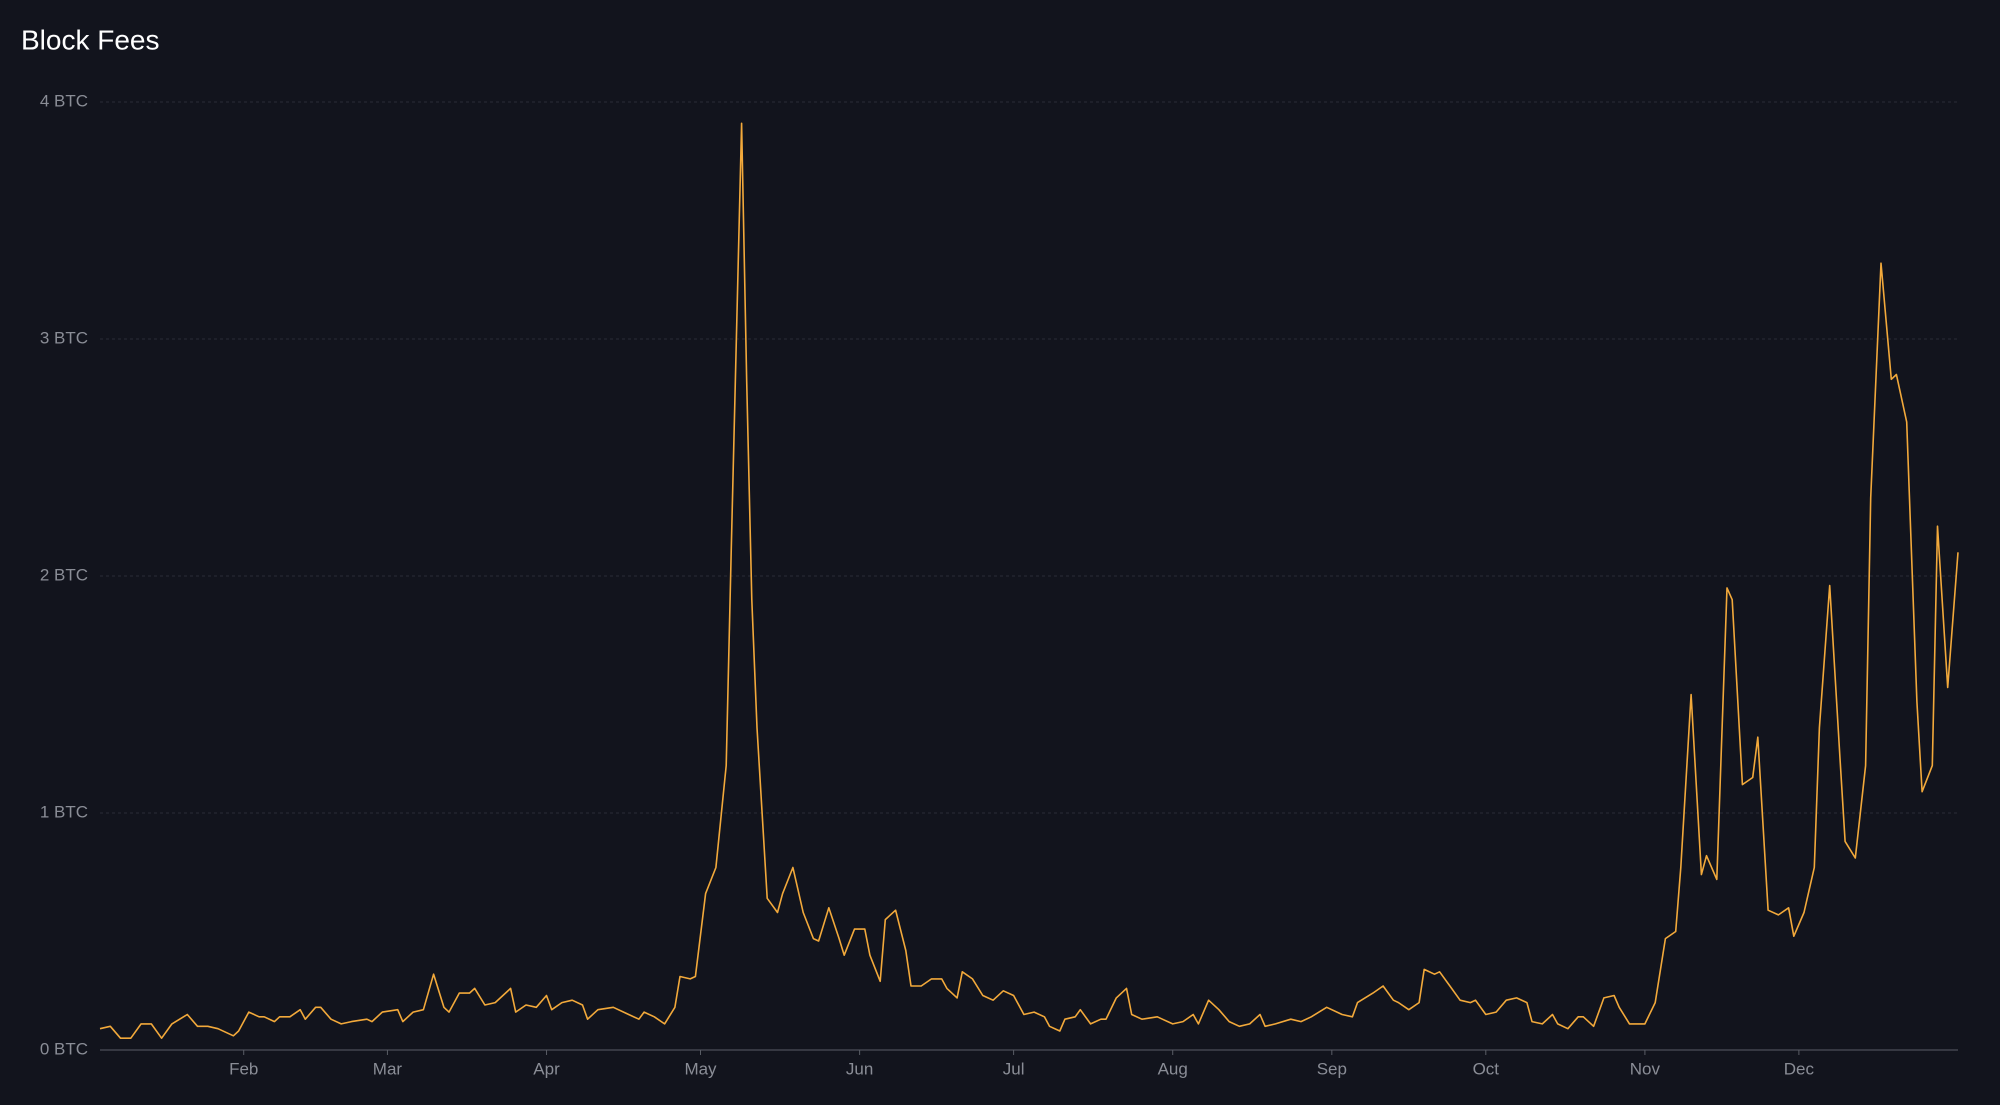 Image resolution: width=2000 pixels, height=1105 pixels. Describe the element at coordinates (90, 39) in the screenshot. I see `chart-title: Block Fees` at that location.